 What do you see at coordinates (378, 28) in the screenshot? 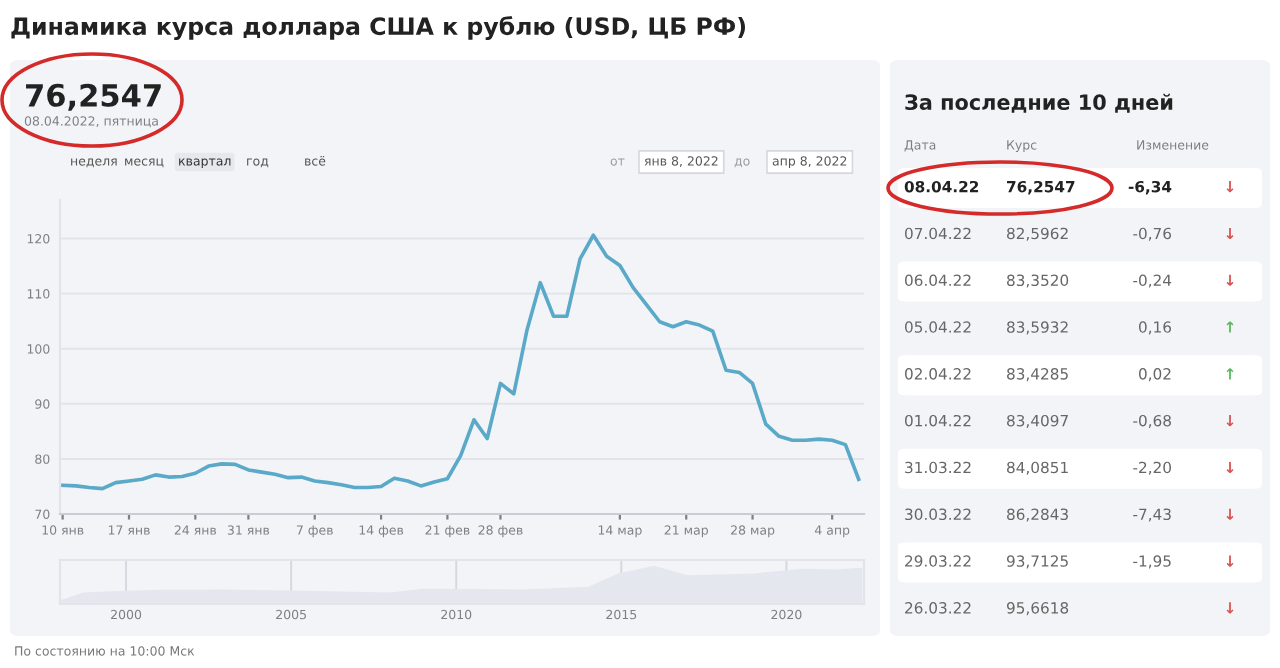
I see `chart-title: Динамика курса доллара США к рублю (USD, ЦБ РФ)` at bounding box center [378, 28].